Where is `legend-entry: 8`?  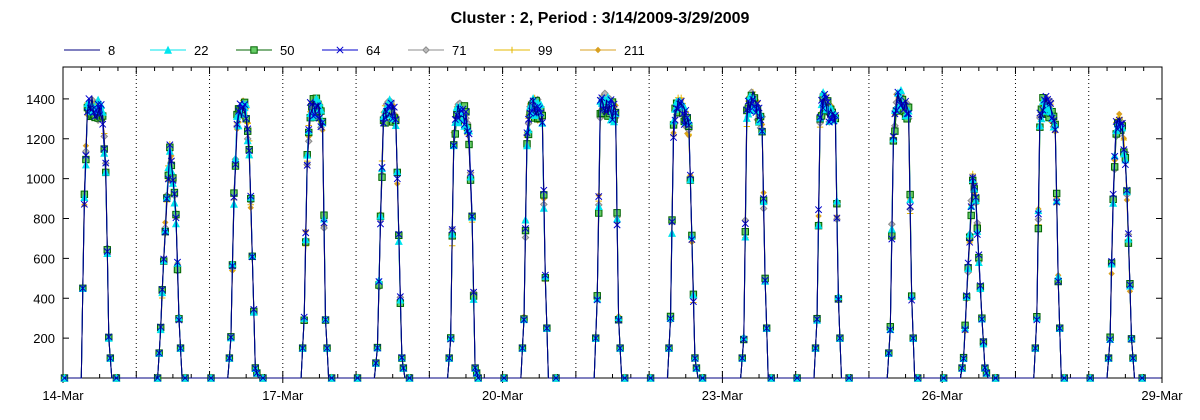 legend-entry: 8 is located at coordinates (98, 50).